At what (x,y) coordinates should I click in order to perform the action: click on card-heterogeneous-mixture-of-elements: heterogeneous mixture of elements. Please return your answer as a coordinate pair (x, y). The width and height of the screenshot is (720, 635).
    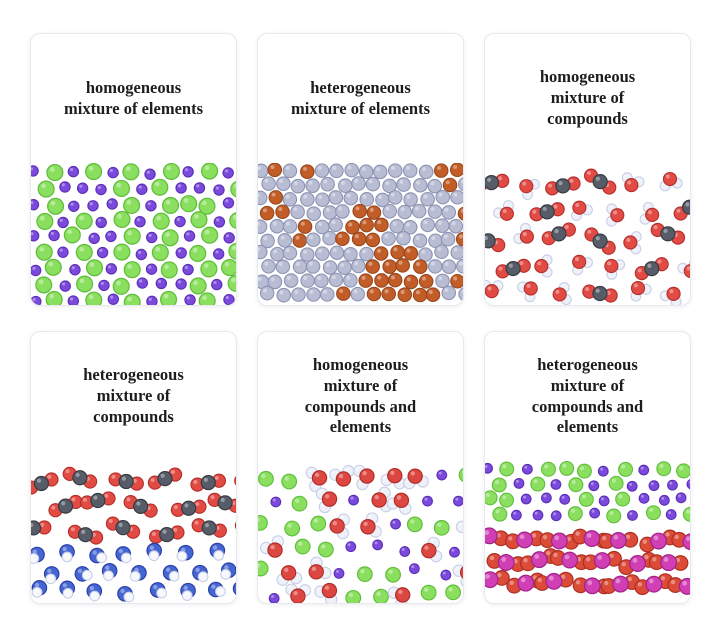
    Looking at the image, I should click on (360, 169).